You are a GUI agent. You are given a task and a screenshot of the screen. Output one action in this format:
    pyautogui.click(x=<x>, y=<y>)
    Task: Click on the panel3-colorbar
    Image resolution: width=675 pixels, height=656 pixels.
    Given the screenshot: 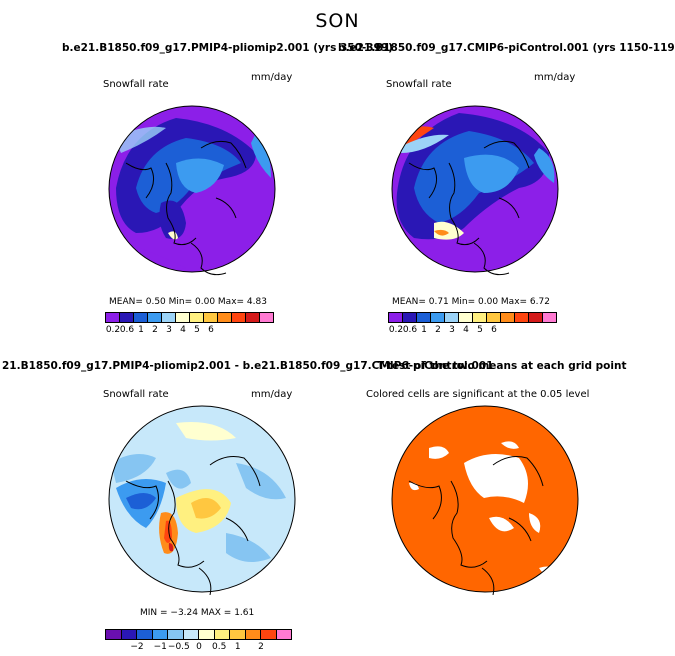 What is the action you would take?
    pyautogui.click(x=198, y=634)
    